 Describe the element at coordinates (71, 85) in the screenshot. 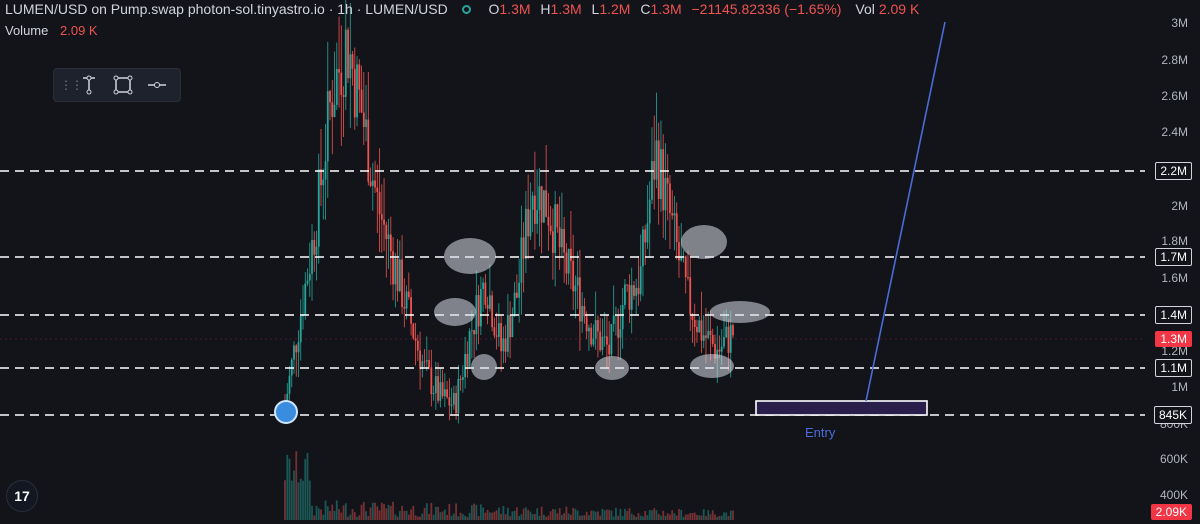

I see `drag-handle-icon: ⋮⋮` at that location.